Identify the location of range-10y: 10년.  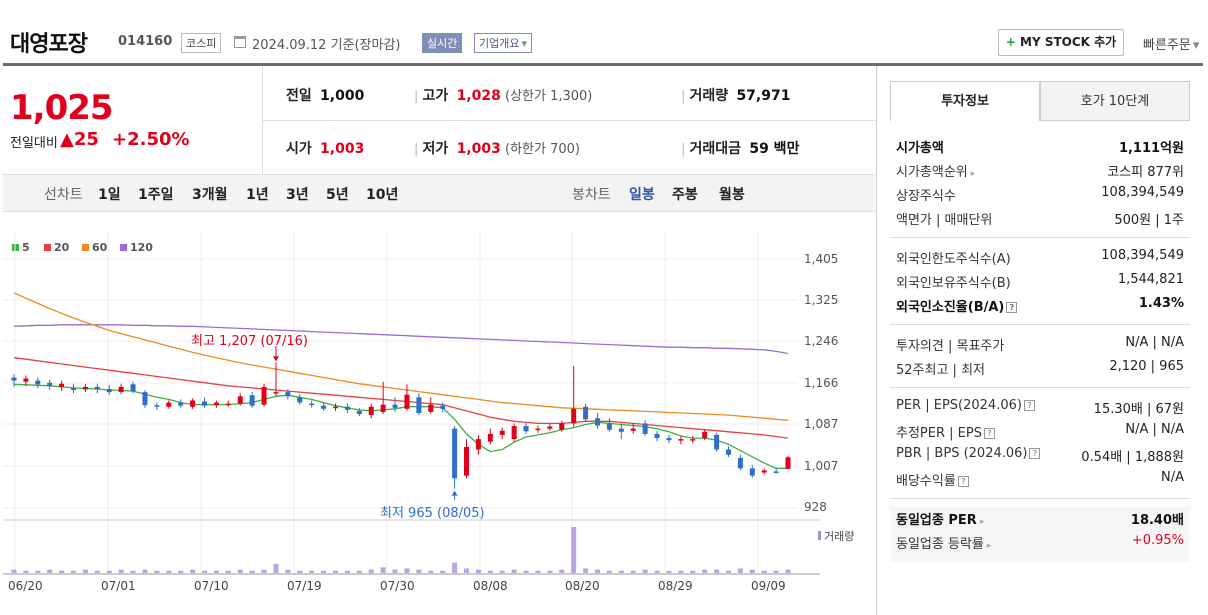
(382, 195).